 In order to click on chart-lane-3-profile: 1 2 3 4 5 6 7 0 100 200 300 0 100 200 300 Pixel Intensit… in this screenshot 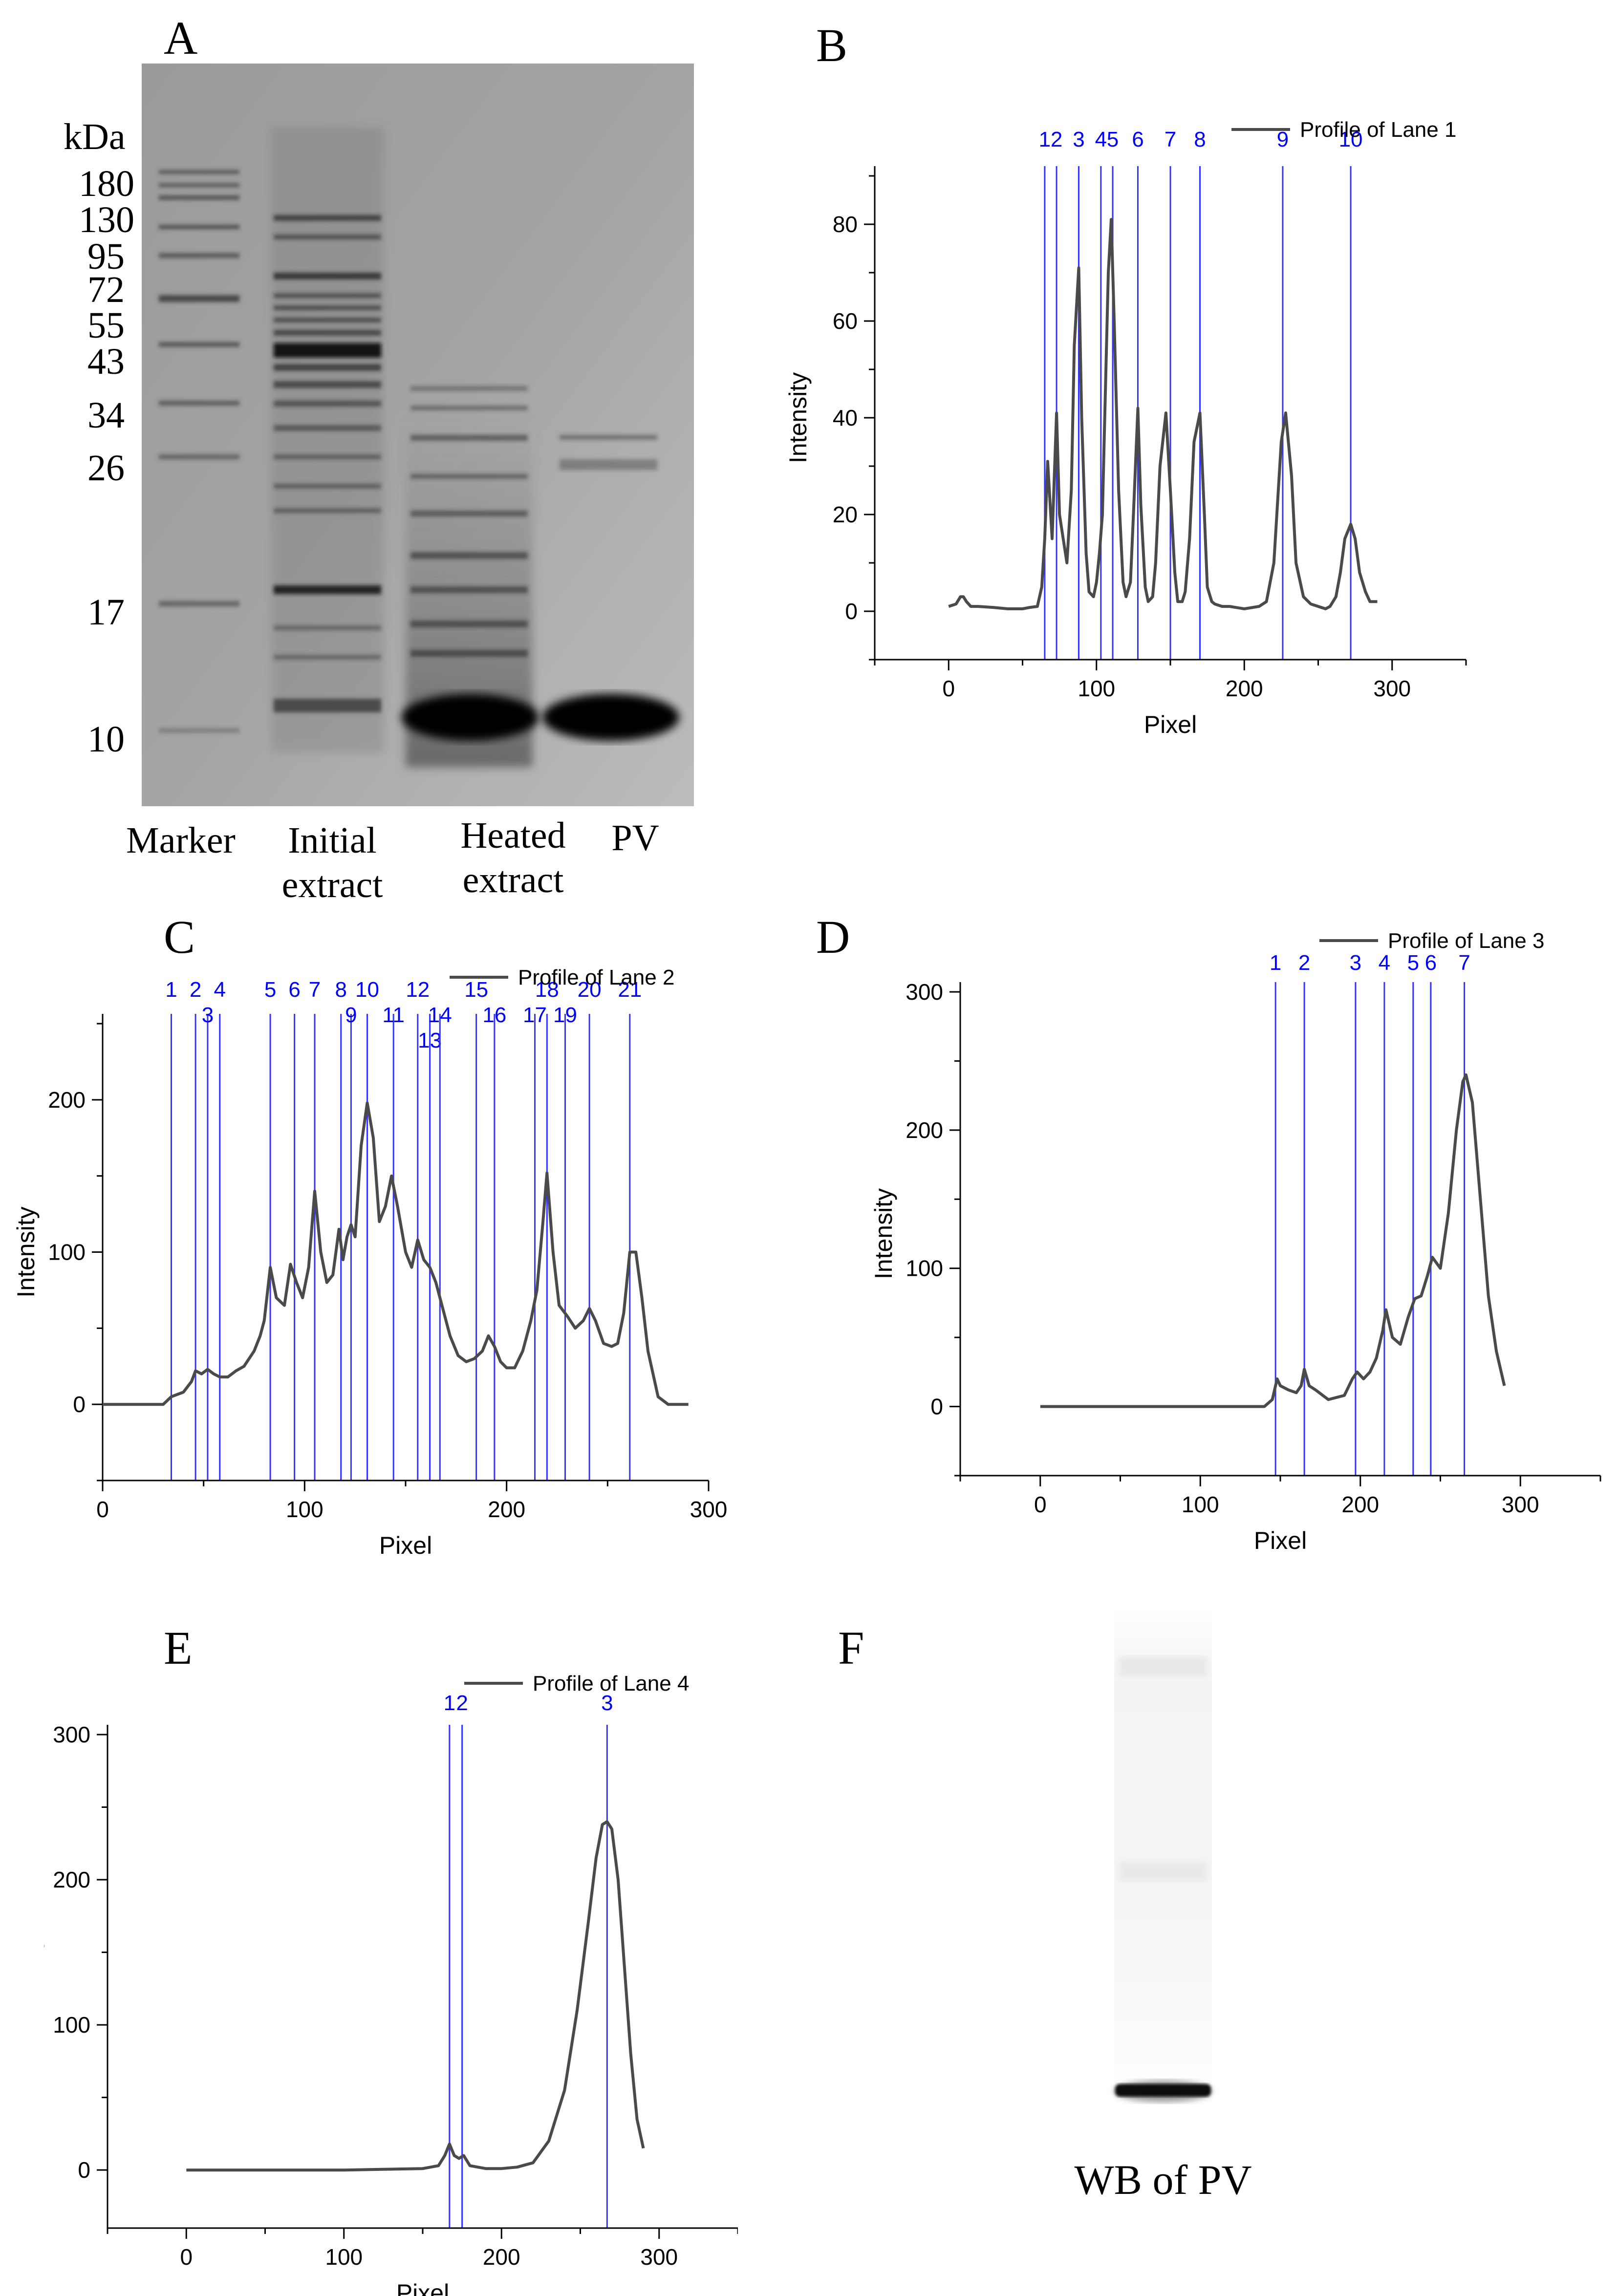, I will do `click(1235, 1241)`.